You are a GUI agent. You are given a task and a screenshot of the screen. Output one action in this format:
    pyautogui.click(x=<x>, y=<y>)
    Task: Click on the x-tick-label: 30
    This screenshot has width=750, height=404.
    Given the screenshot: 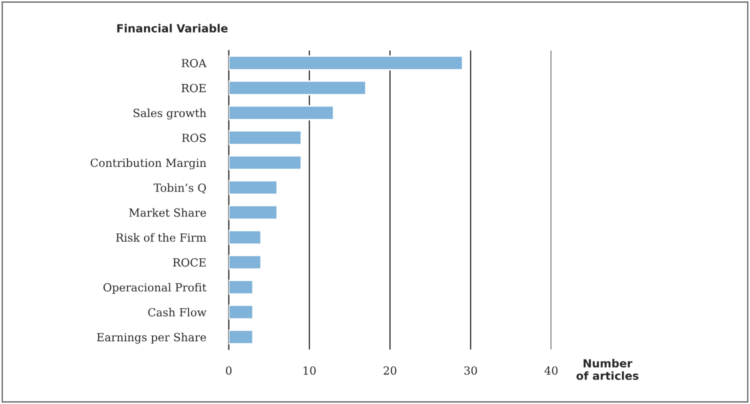 What is the action you would take?
    pyautogui.click(x=470, y=370)
    